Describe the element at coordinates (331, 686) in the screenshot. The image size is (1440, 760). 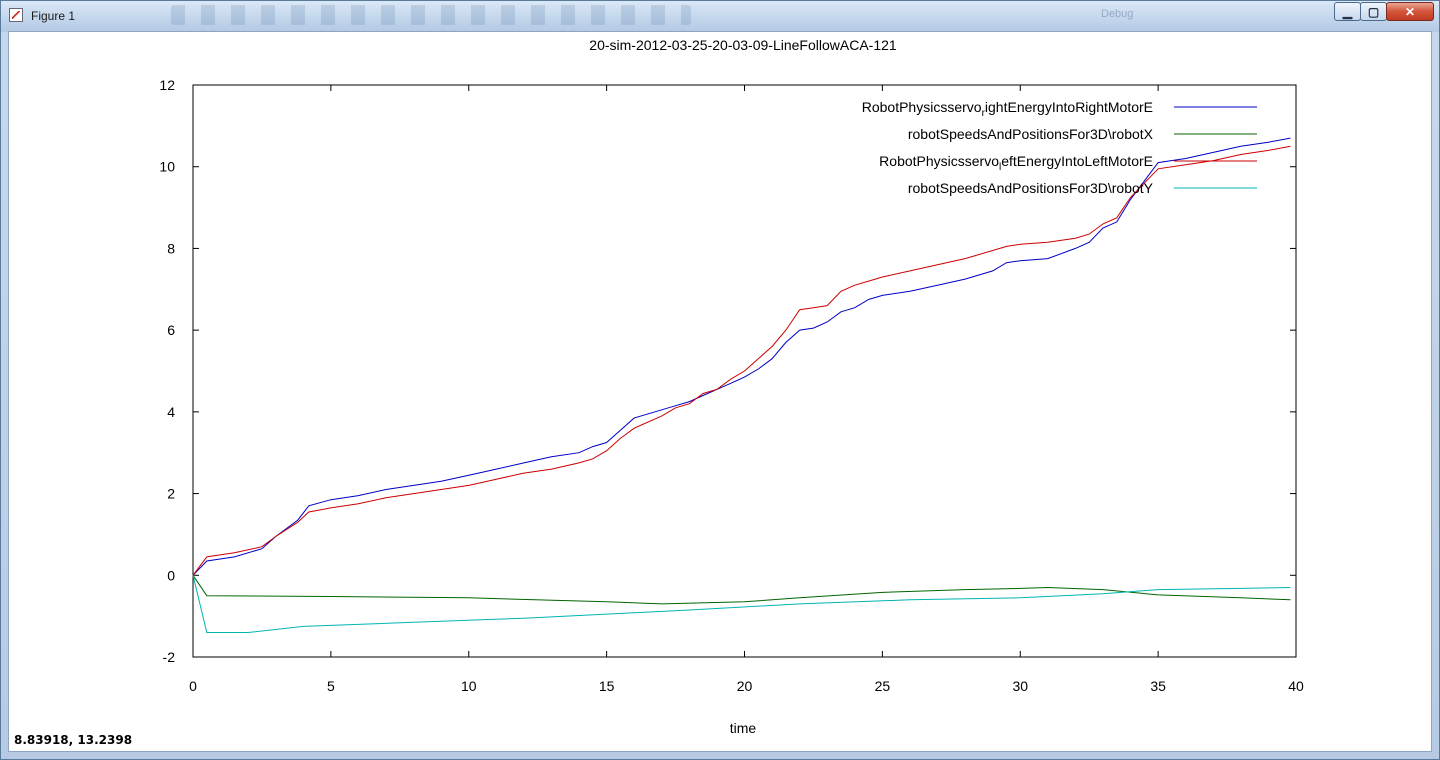
I see `x-tick-label: 5` at that location.